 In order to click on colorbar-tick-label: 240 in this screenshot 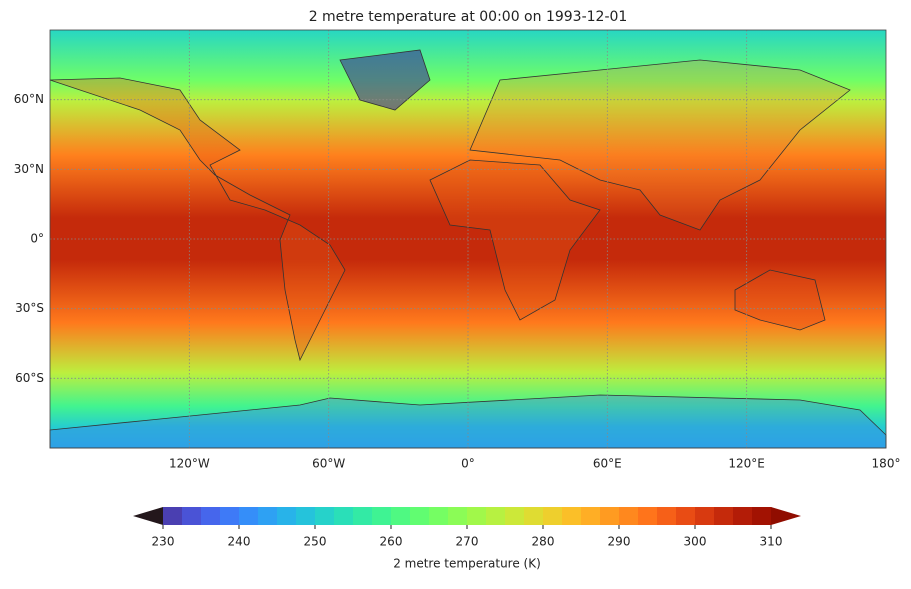, I will do `click(239, 542)`.